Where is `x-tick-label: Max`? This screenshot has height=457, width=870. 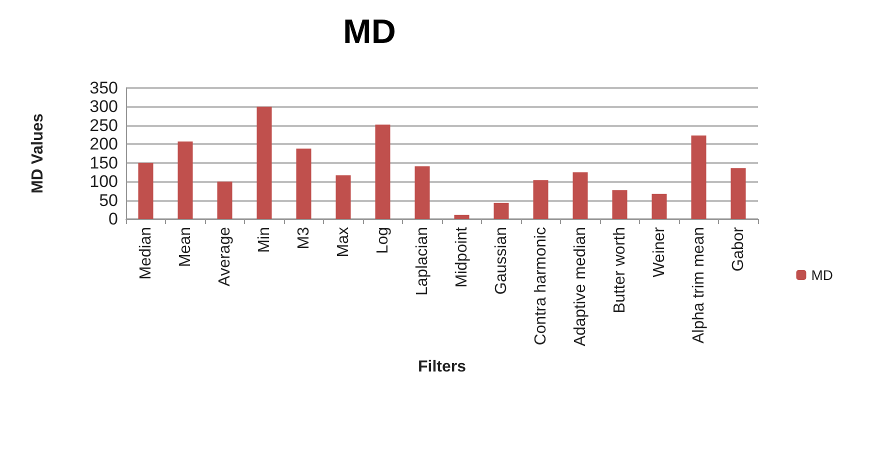 x-tick-label: Max is located at coordinates (343, 242).